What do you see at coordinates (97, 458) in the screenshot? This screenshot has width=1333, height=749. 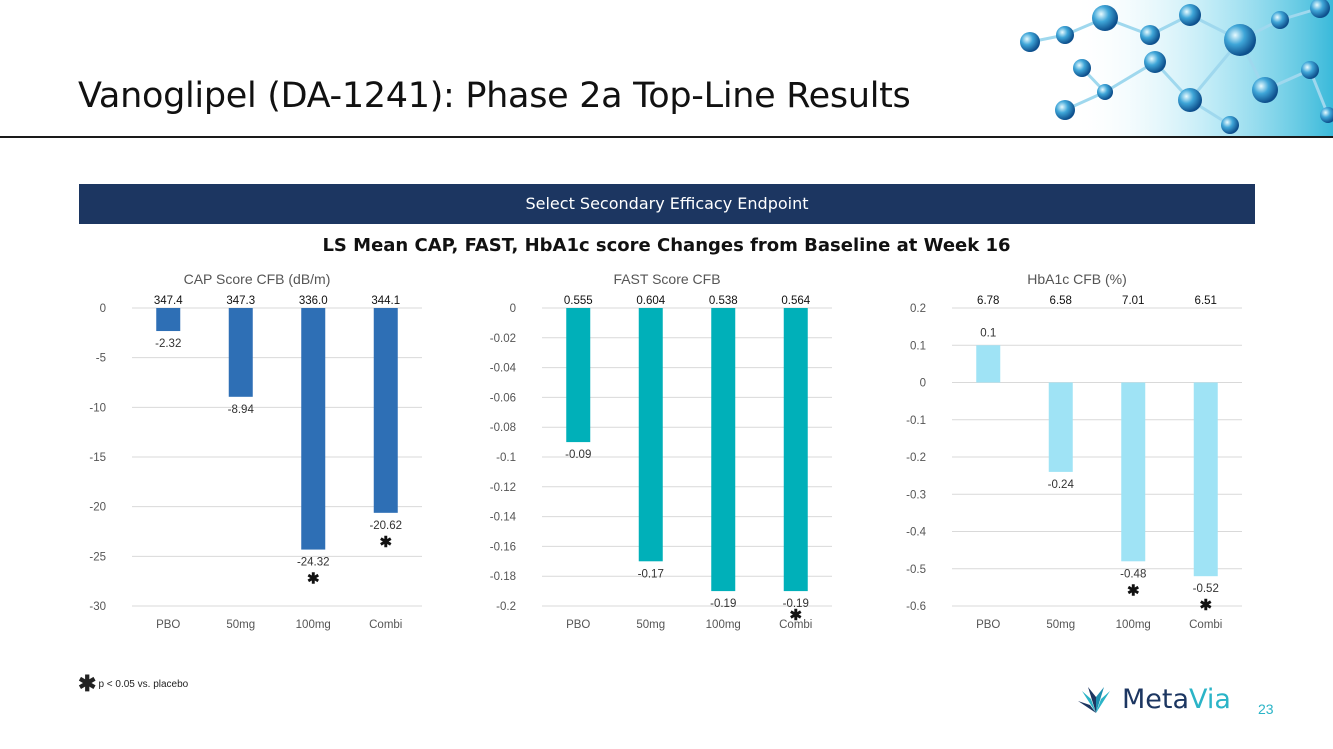 I see `y-tick-label: -15` at bounding box center [97, 458].